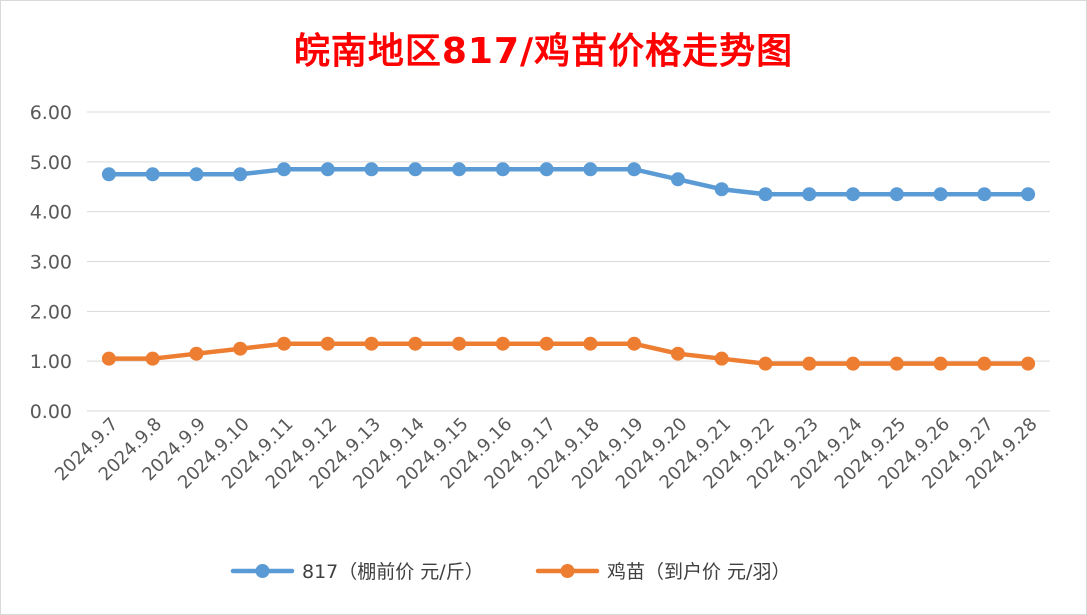 The width and height of the screenshot is (1087, 615). I want to click on legend-label: 817（棚前价 元/斤）, so click(393, 572).